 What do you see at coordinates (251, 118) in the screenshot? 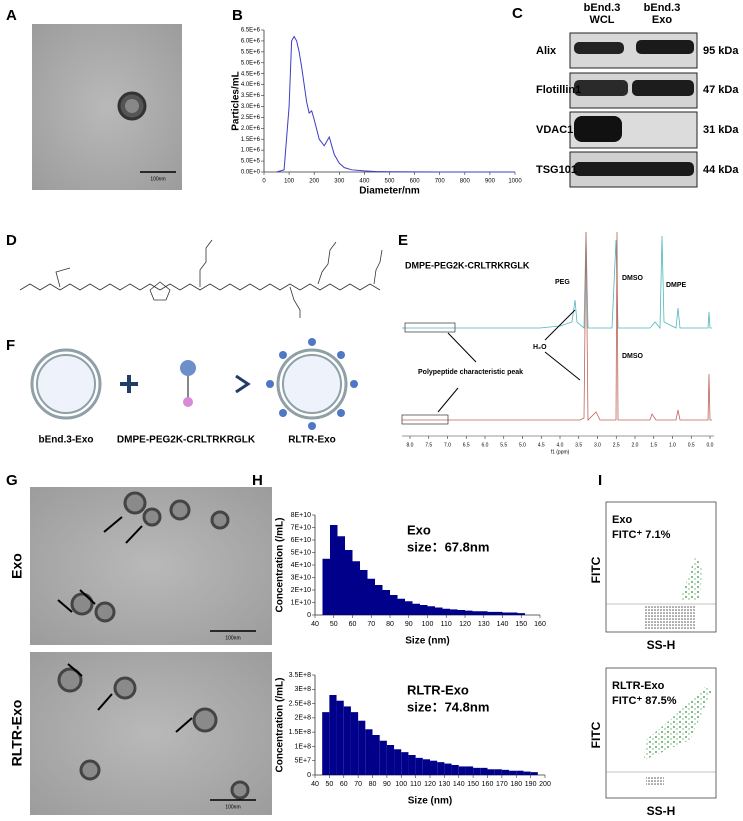
I see `y-tick-label: 2.5E+6` at bounding box center [251, 118].